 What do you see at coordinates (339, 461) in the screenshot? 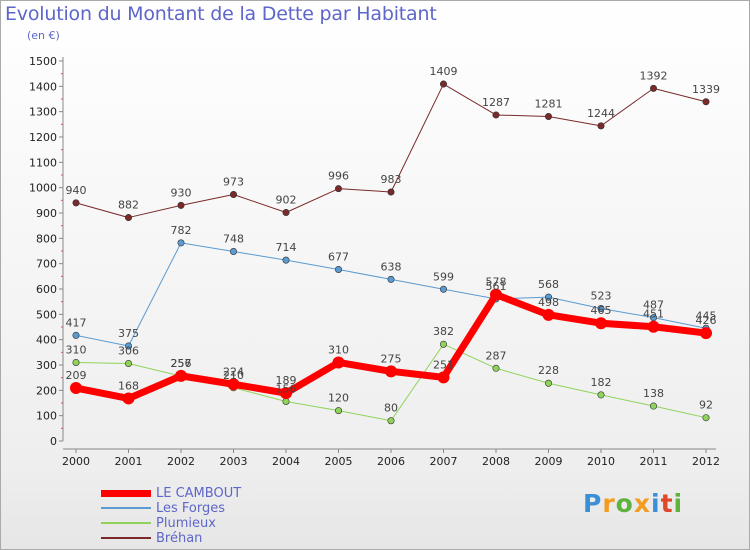
I see `x-tick-label: 2005` at bounding box center [339, 461].